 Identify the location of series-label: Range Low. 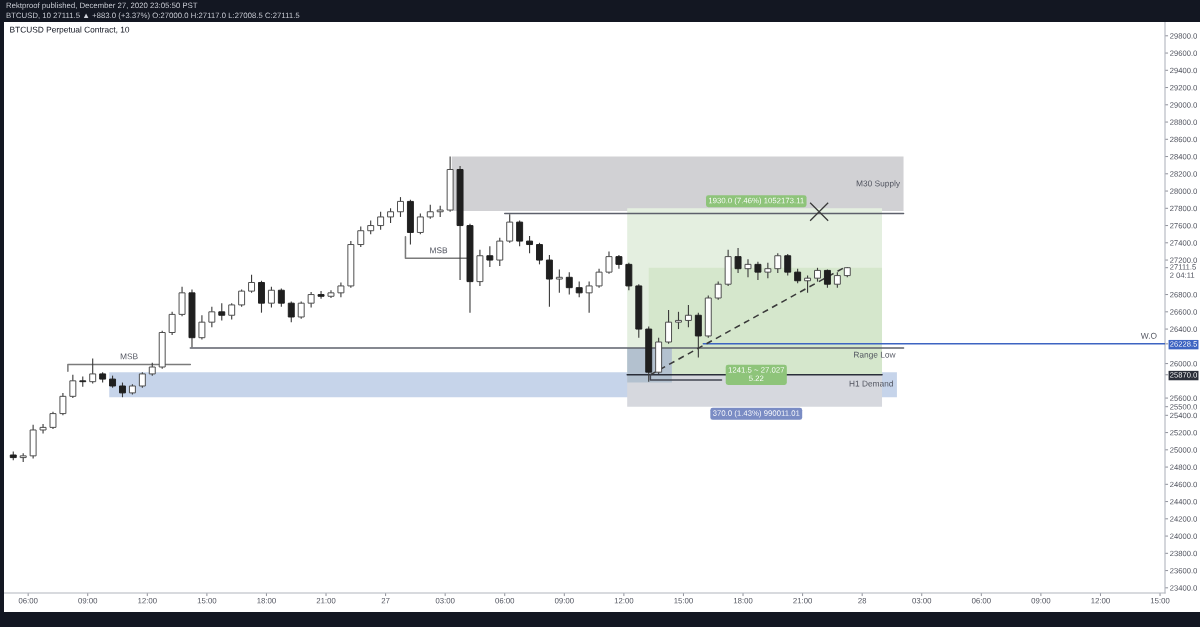
(875, 355).